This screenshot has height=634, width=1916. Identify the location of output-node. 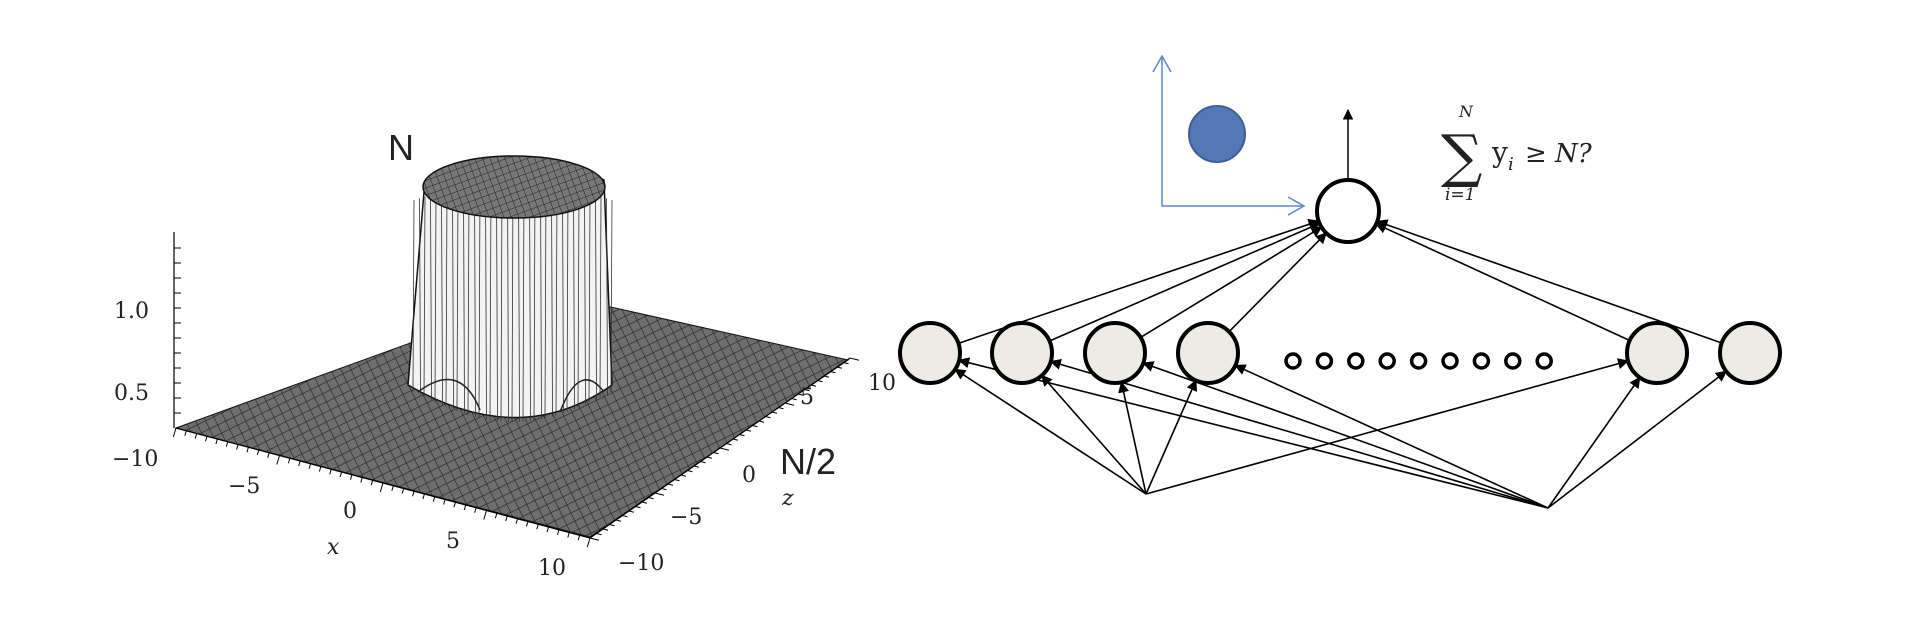
(1348, 211).